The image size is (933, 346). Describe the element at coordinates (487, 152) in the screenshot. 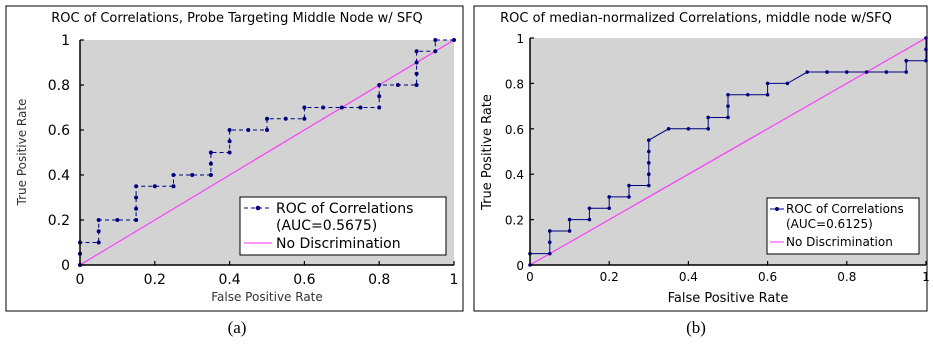

I see `panel-b-ylabel: True Positive Rate` at that location.